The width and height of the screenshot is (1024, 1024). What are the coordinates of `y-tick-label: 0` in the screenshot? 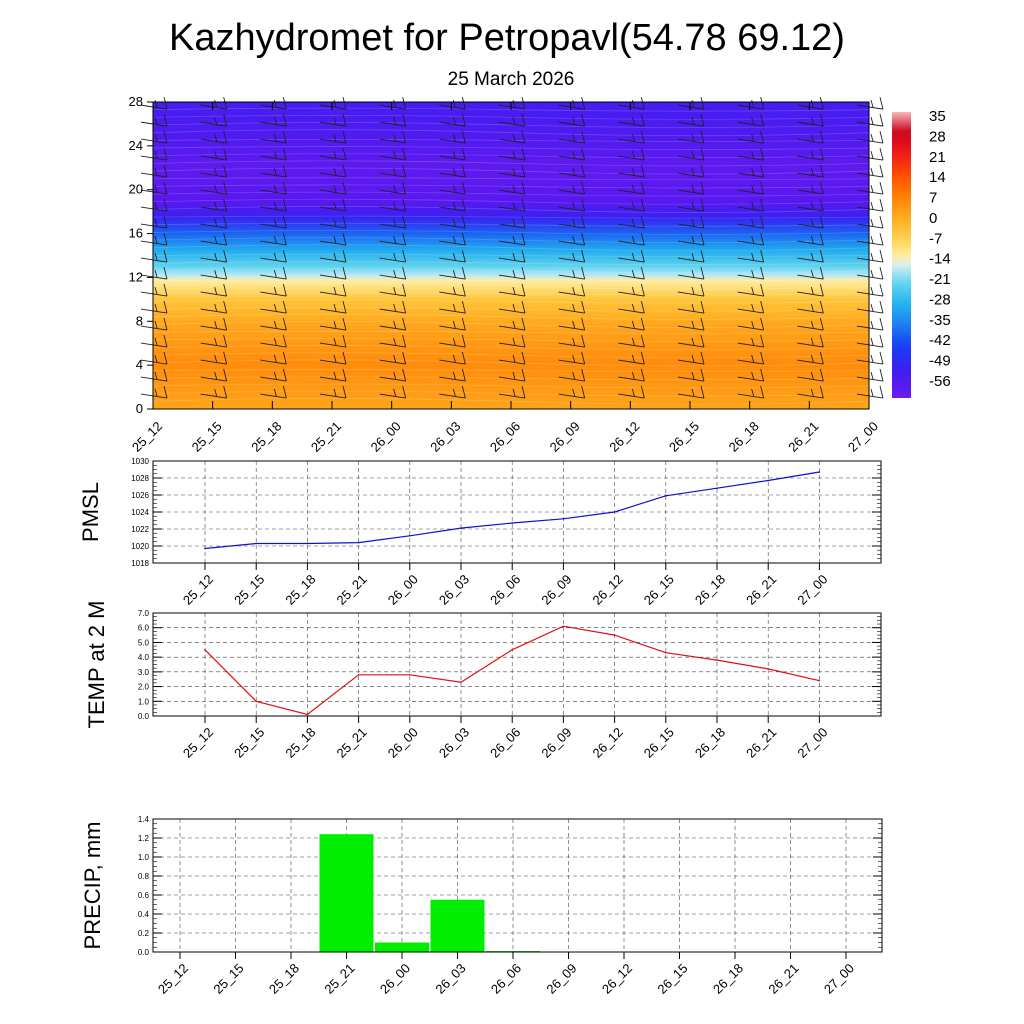 It's located at (139, 408).